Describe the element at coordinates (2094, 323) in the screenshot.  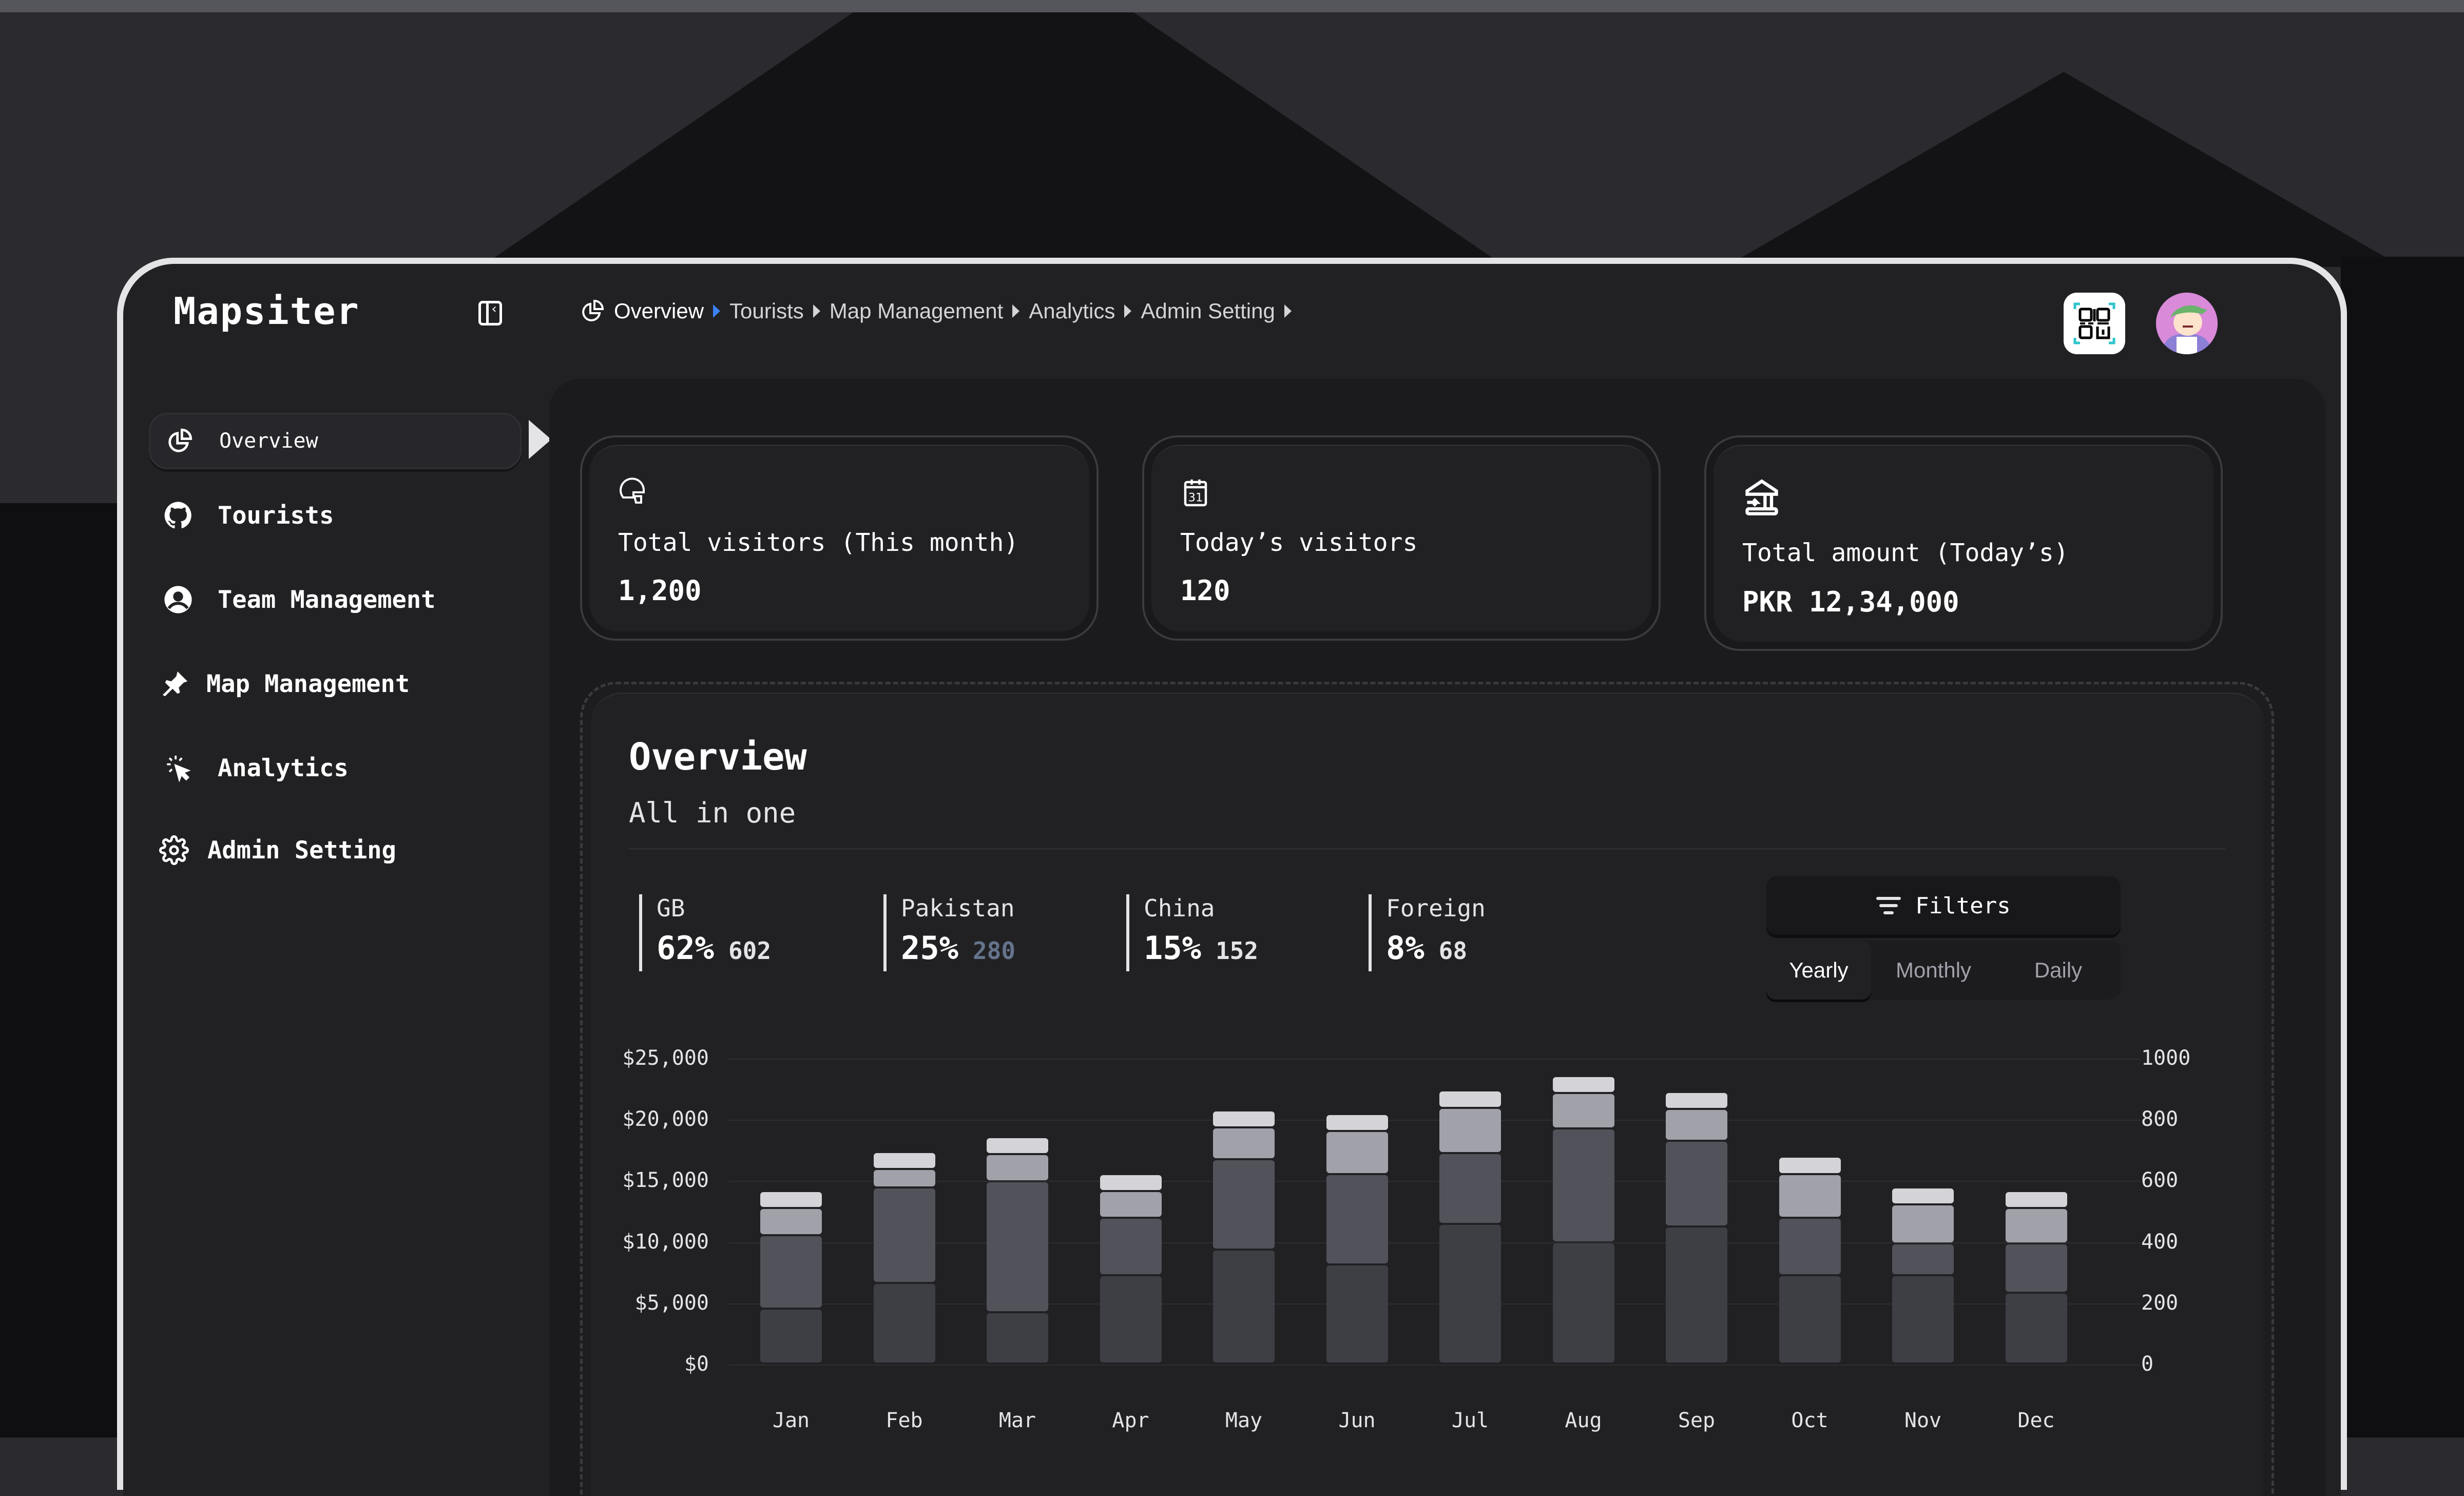
I see `qr-code-button` at that location.